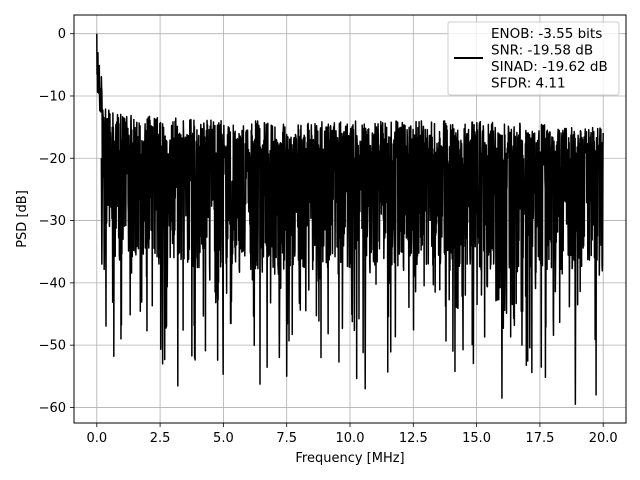 Image resolution: width=640 pixels, height=480 pixels. I want to click on legend-sfdr: SFDR: 4.11, so click(528, 84).